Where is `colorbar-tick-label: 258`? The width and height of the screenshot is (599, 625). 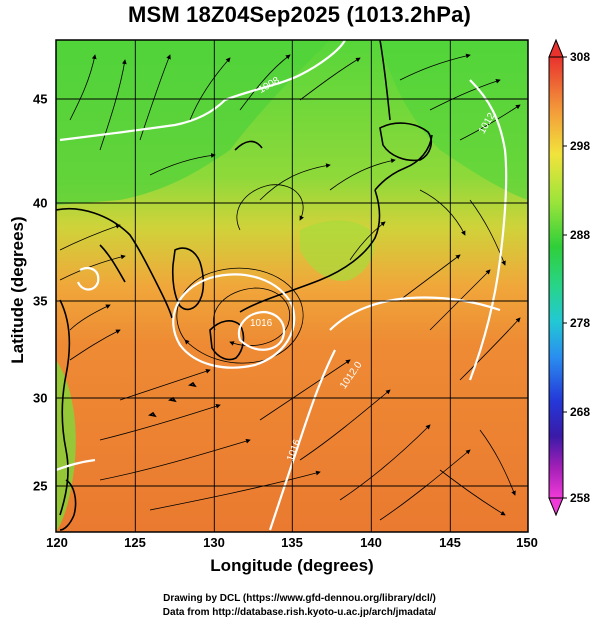 colorbar-tick-label: 258 is located at coordinates (580, 498).